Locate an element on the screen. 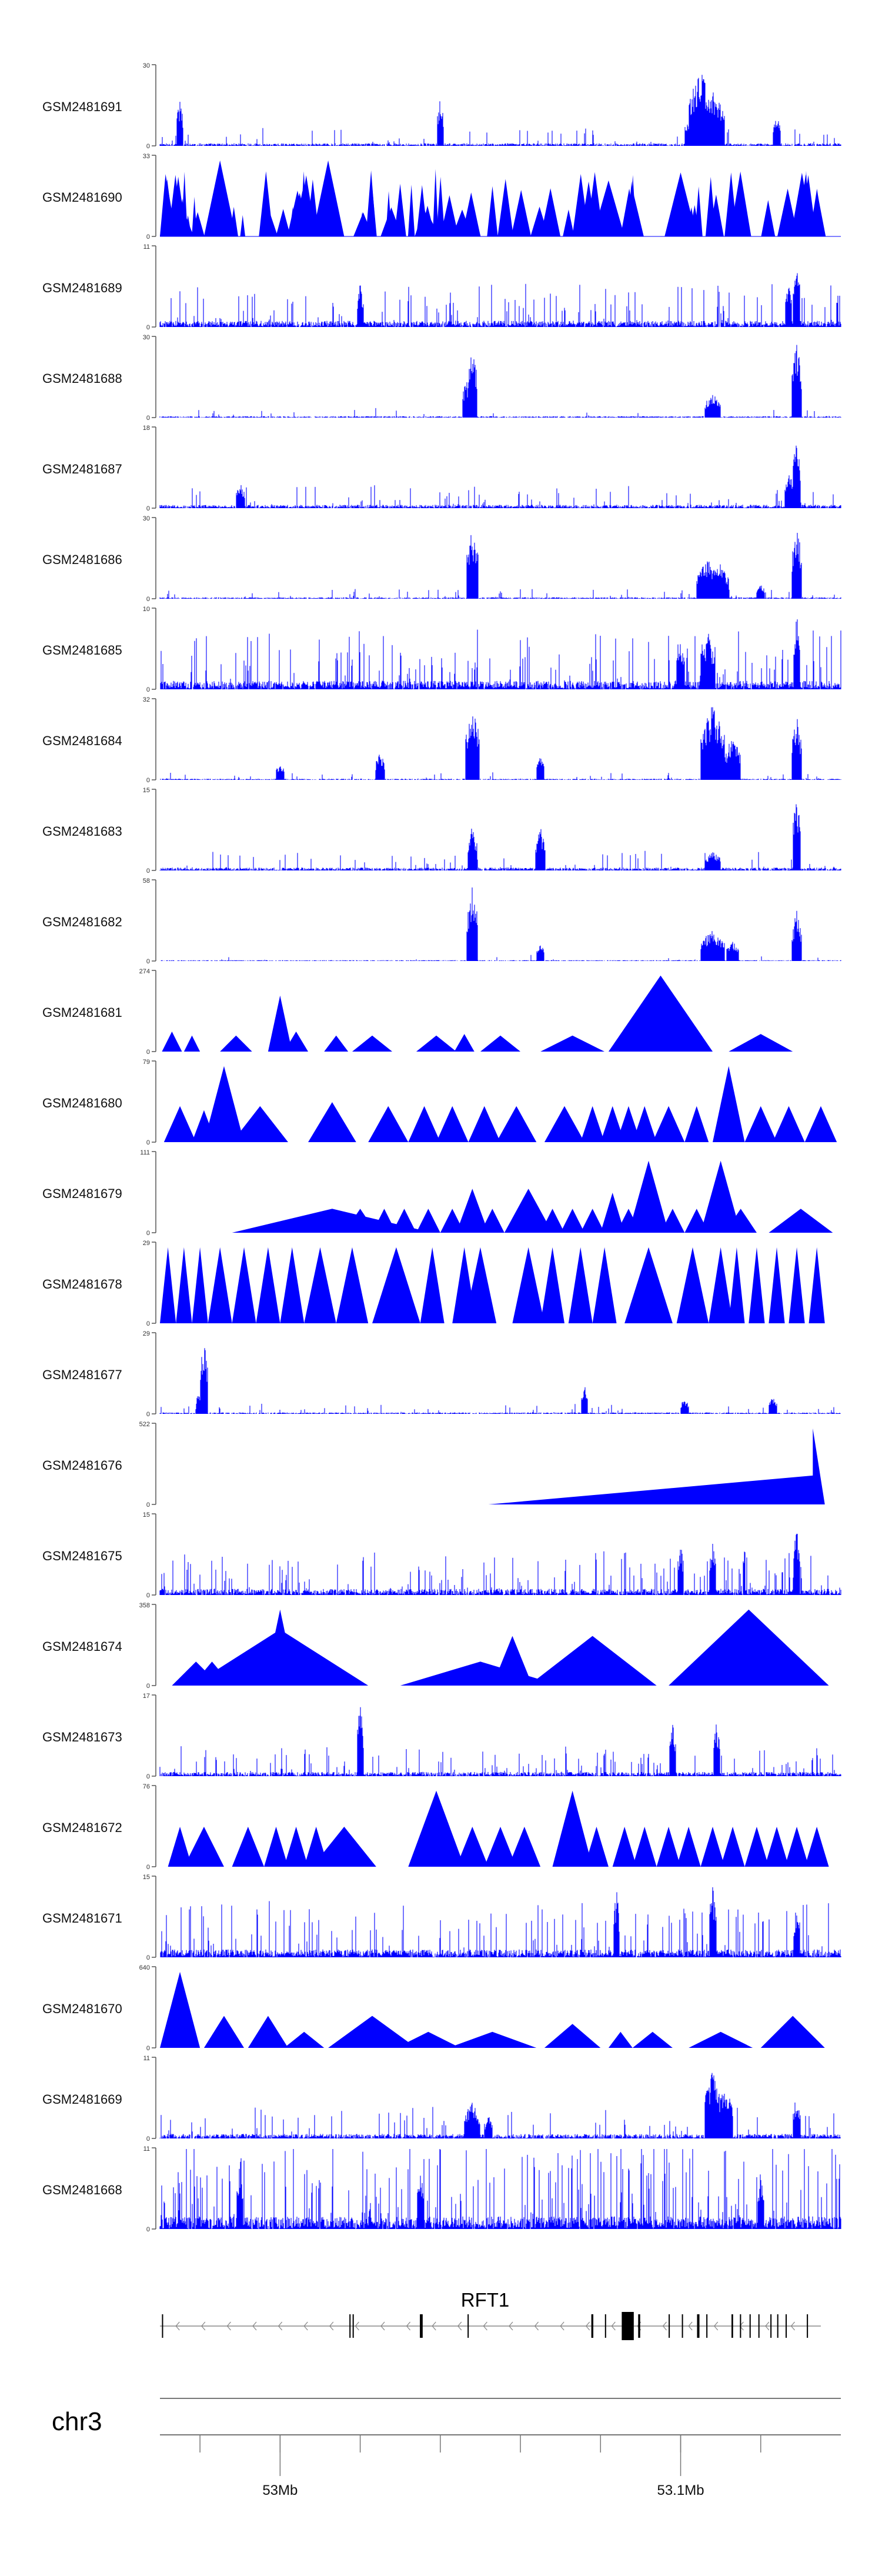 The width and height of the screenshot is (882, 2576). track-label: GSM2481683 is located at coordinates (82, 831).